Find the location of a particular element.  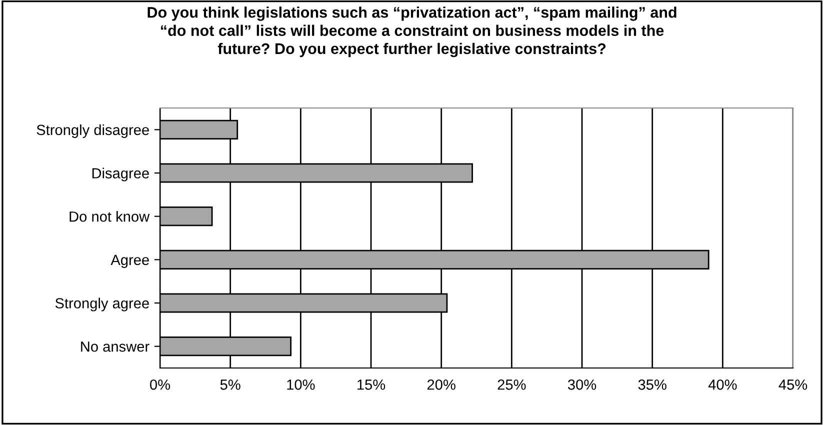

y-tick-label: Agree is located at coordinates (129, 261).